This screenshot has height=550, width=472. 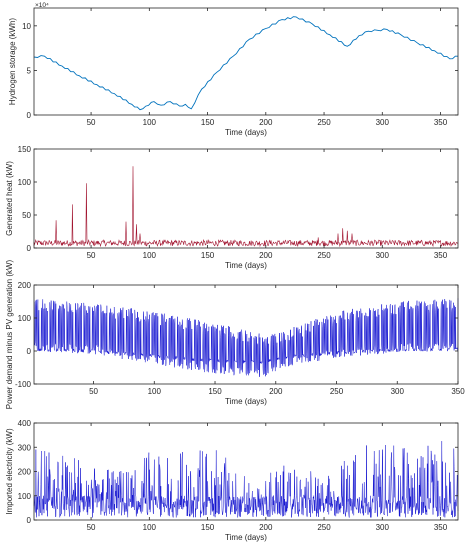 What do you see at coordinates (9, 471) in the screenshot?
I see `y-axis-title: Imported electricity (kW)` at bounding box center [9, 471].